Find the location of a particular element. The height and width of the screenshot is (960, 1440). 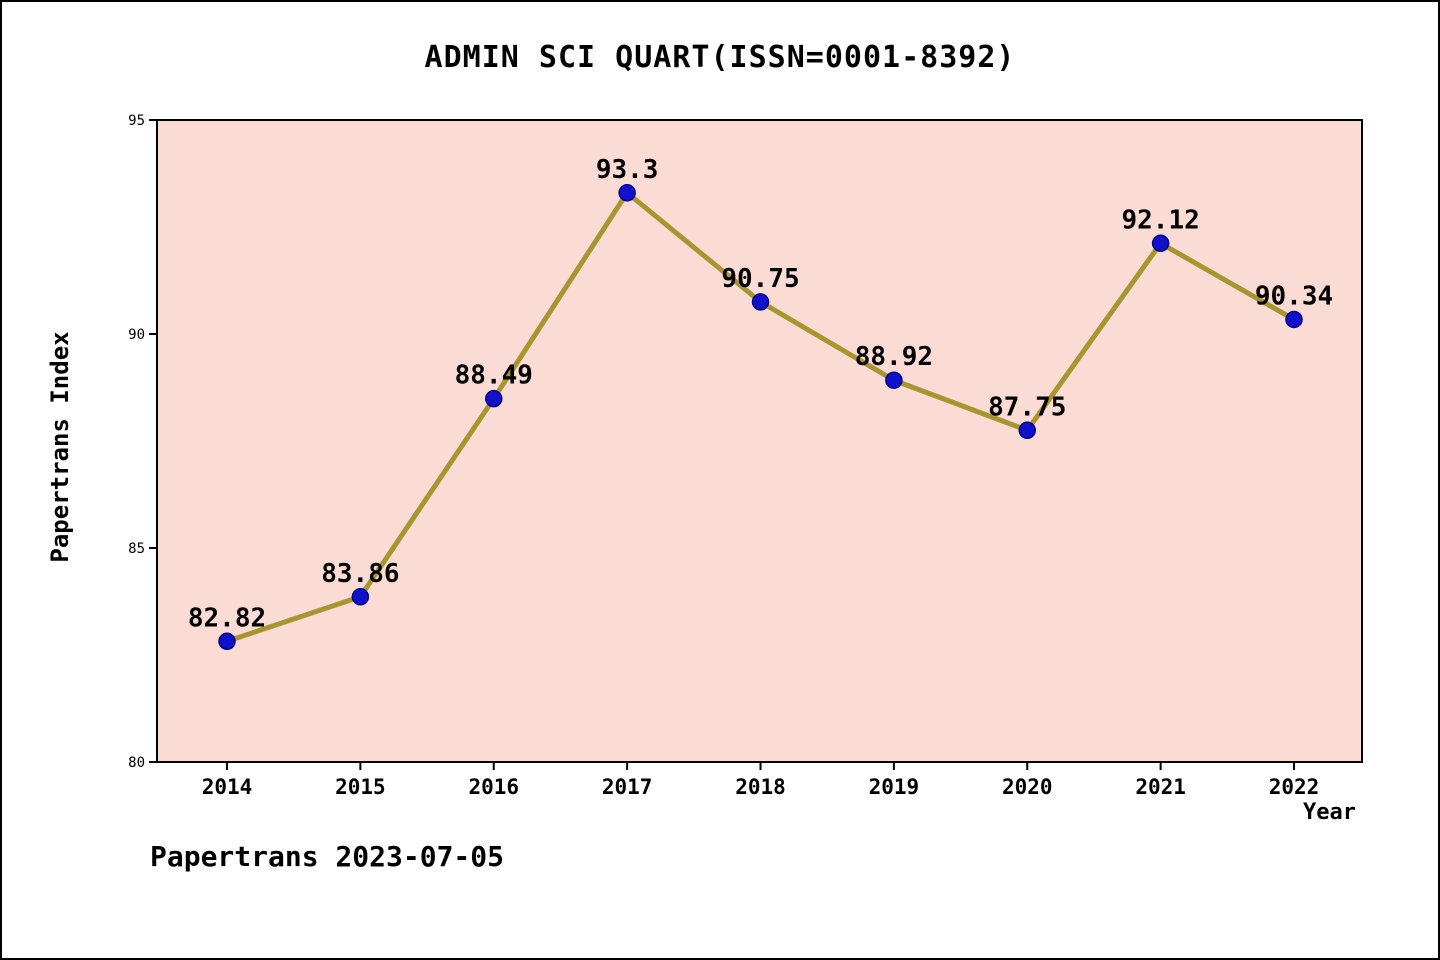

y-tick-label: 90 is located at coordinates (136, 335).